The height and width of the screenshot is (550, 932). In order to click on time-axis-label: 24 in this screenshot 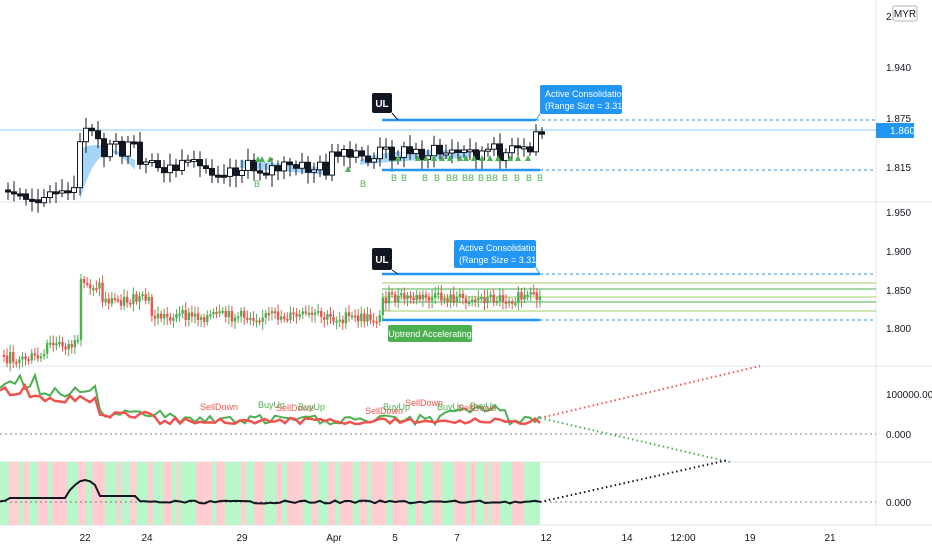, I will do `click(147, 538)`.